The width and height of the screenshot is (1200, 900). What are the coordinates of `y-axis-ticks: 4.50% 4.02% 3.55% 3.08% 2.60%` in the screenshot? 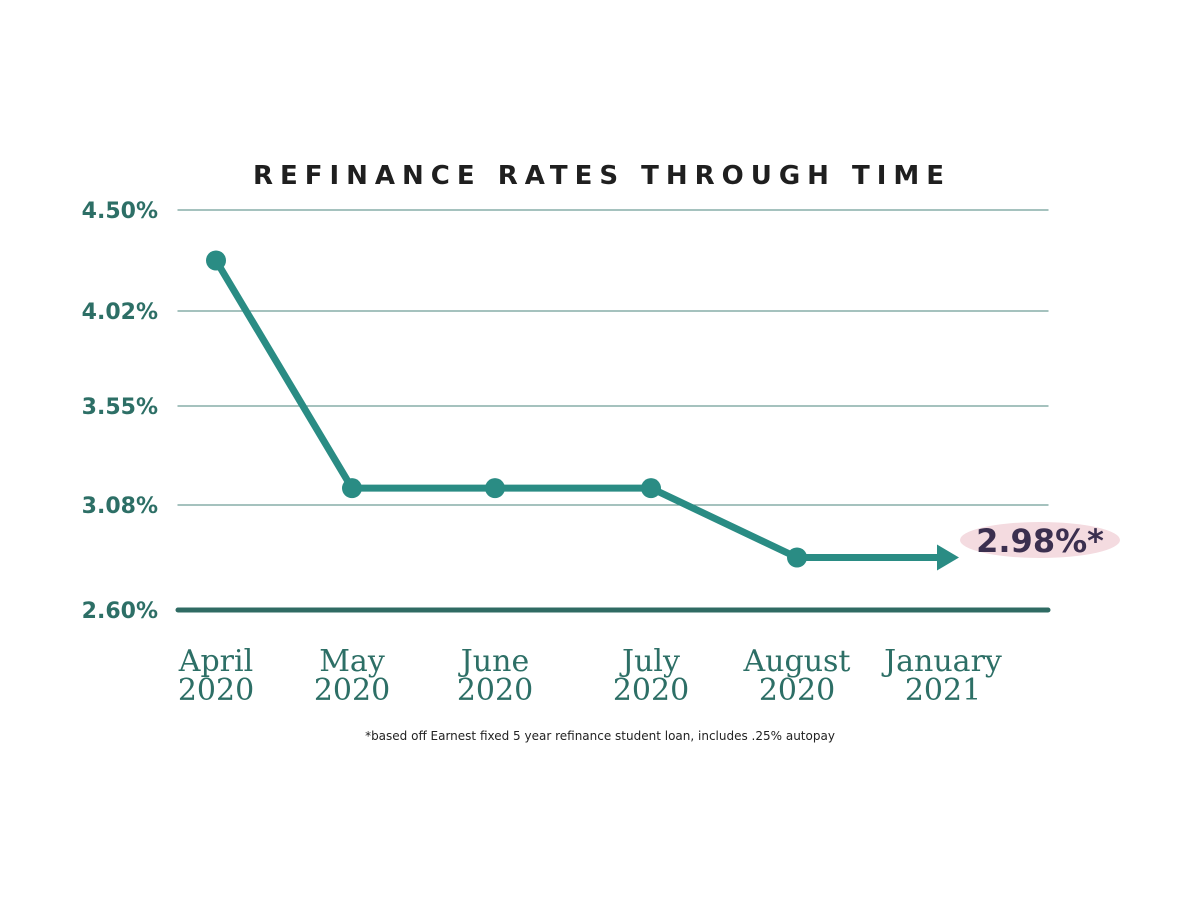 It's located at (120, 411).